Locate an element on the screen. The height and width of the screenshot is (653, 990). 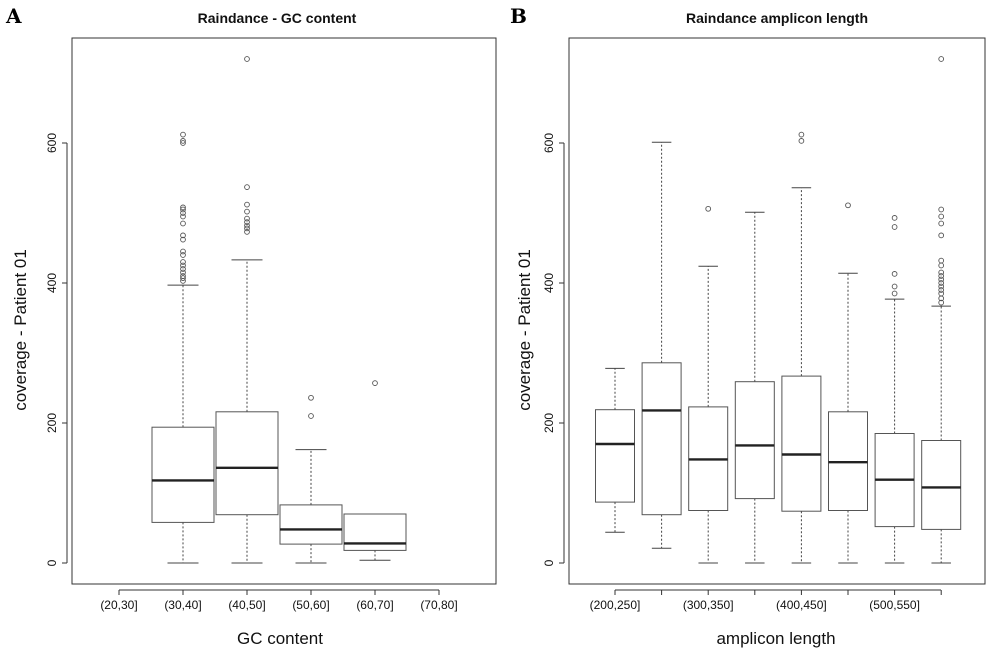
panel-b-y-tick-label: 0 is located at coordinates (549, 562).